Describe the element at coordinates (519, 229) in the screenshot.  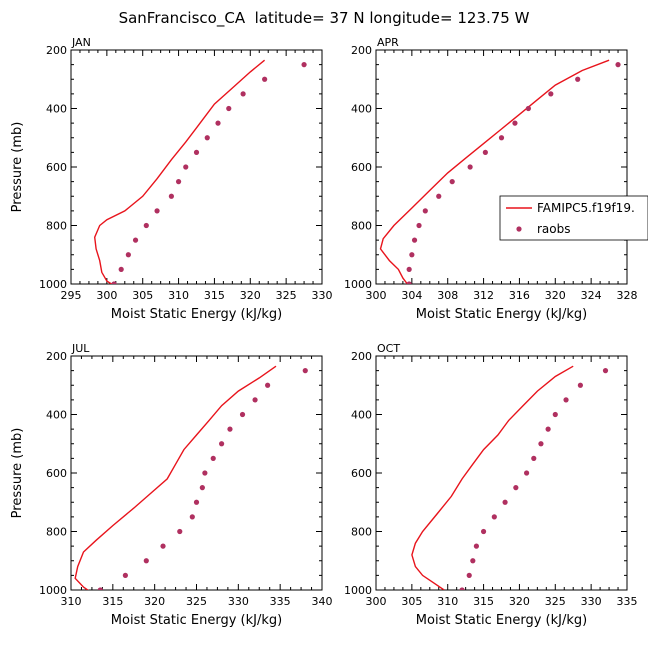
I see `legend-marker-swatch` at that location.